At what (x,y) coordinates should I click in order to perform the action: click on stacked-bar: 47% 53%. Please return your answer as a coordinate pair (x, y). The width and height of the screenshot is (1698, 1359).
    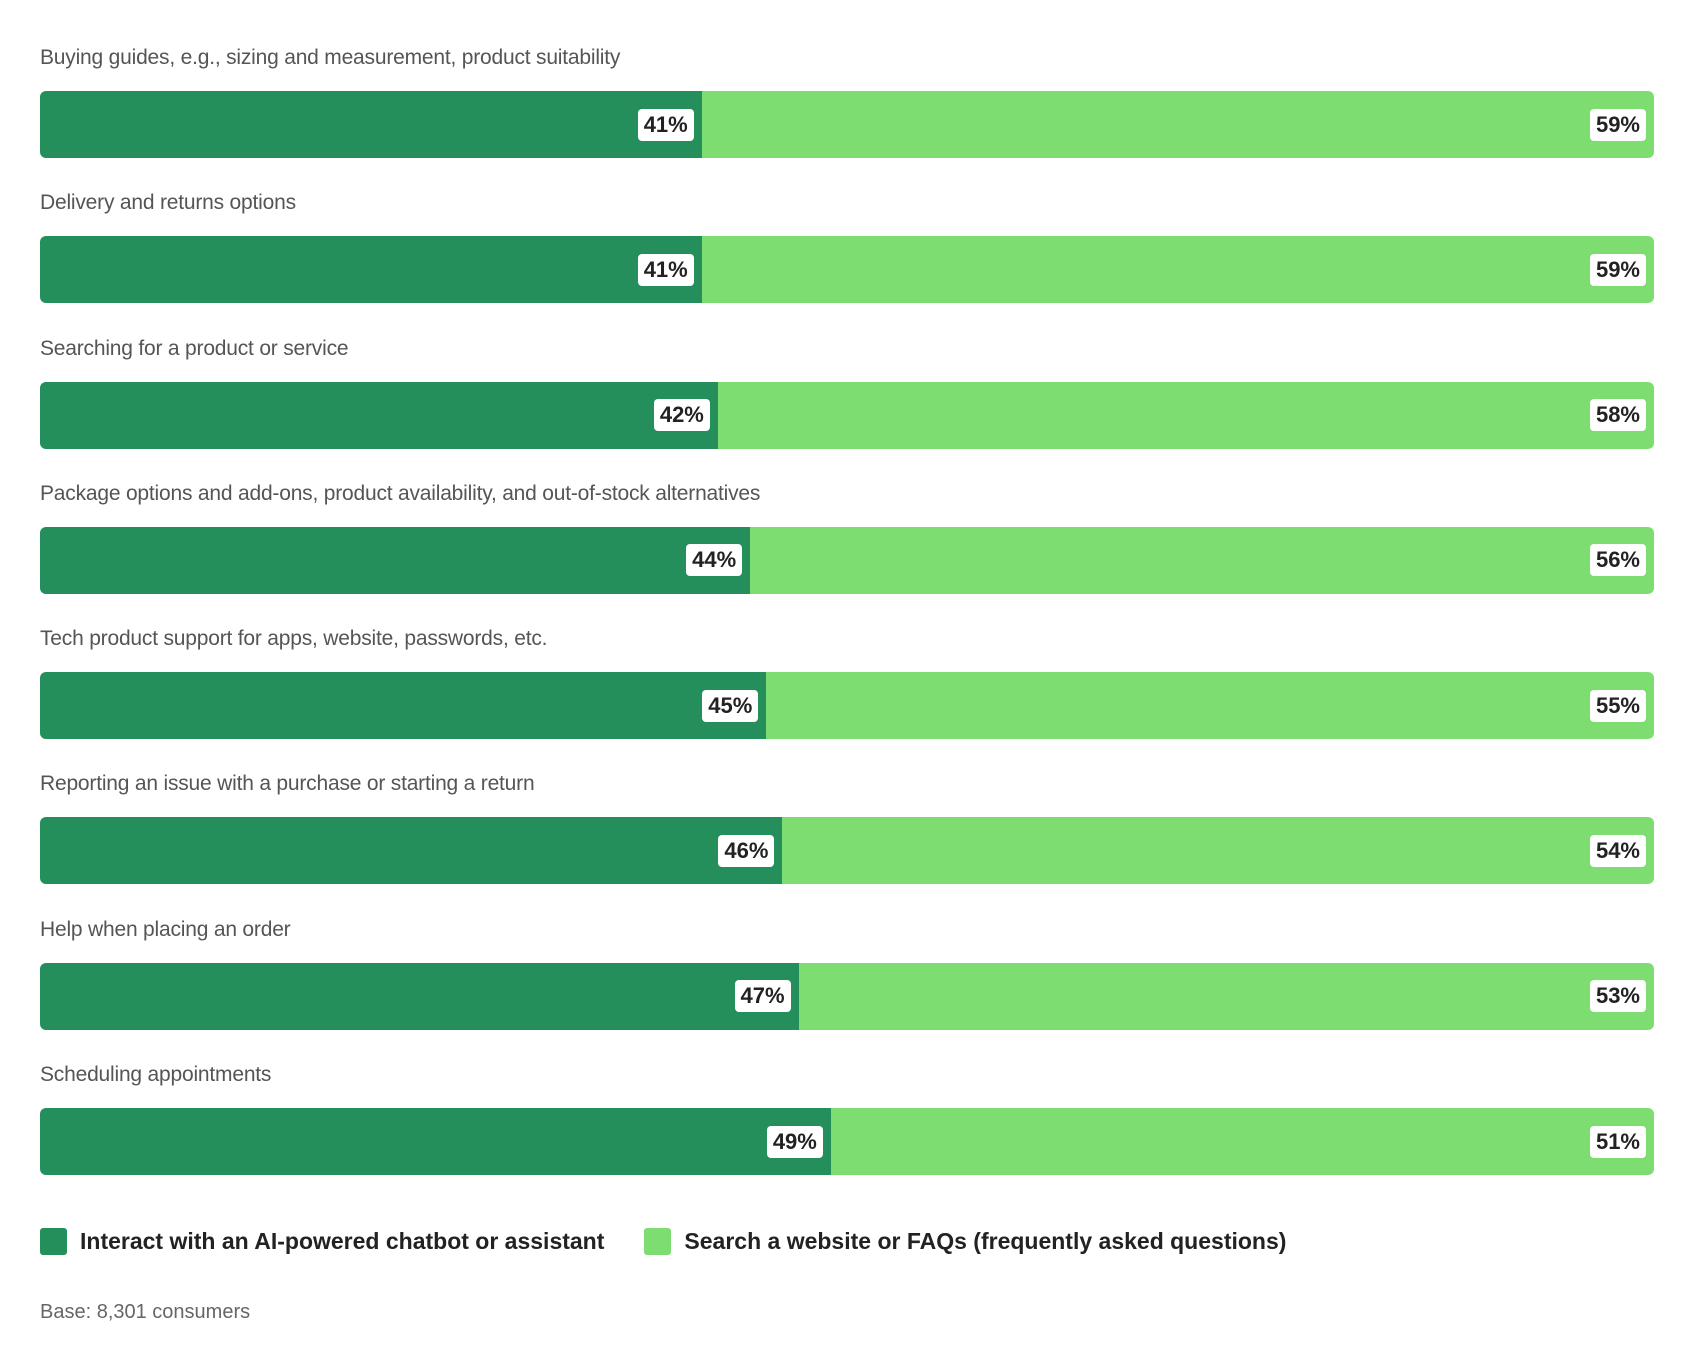
    Looking at the image, I should click on (847, 996).